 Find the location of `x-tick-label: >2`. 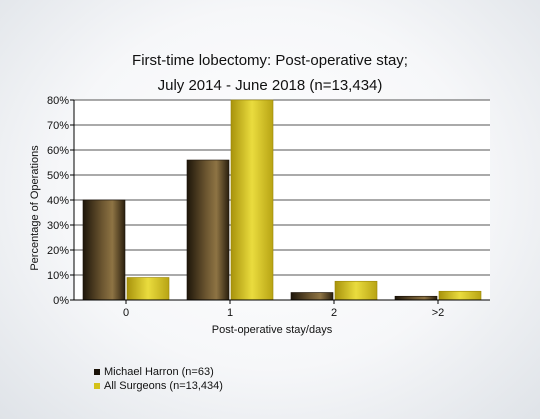

x-tick-label: >2 is located at coordinates (438, 313).